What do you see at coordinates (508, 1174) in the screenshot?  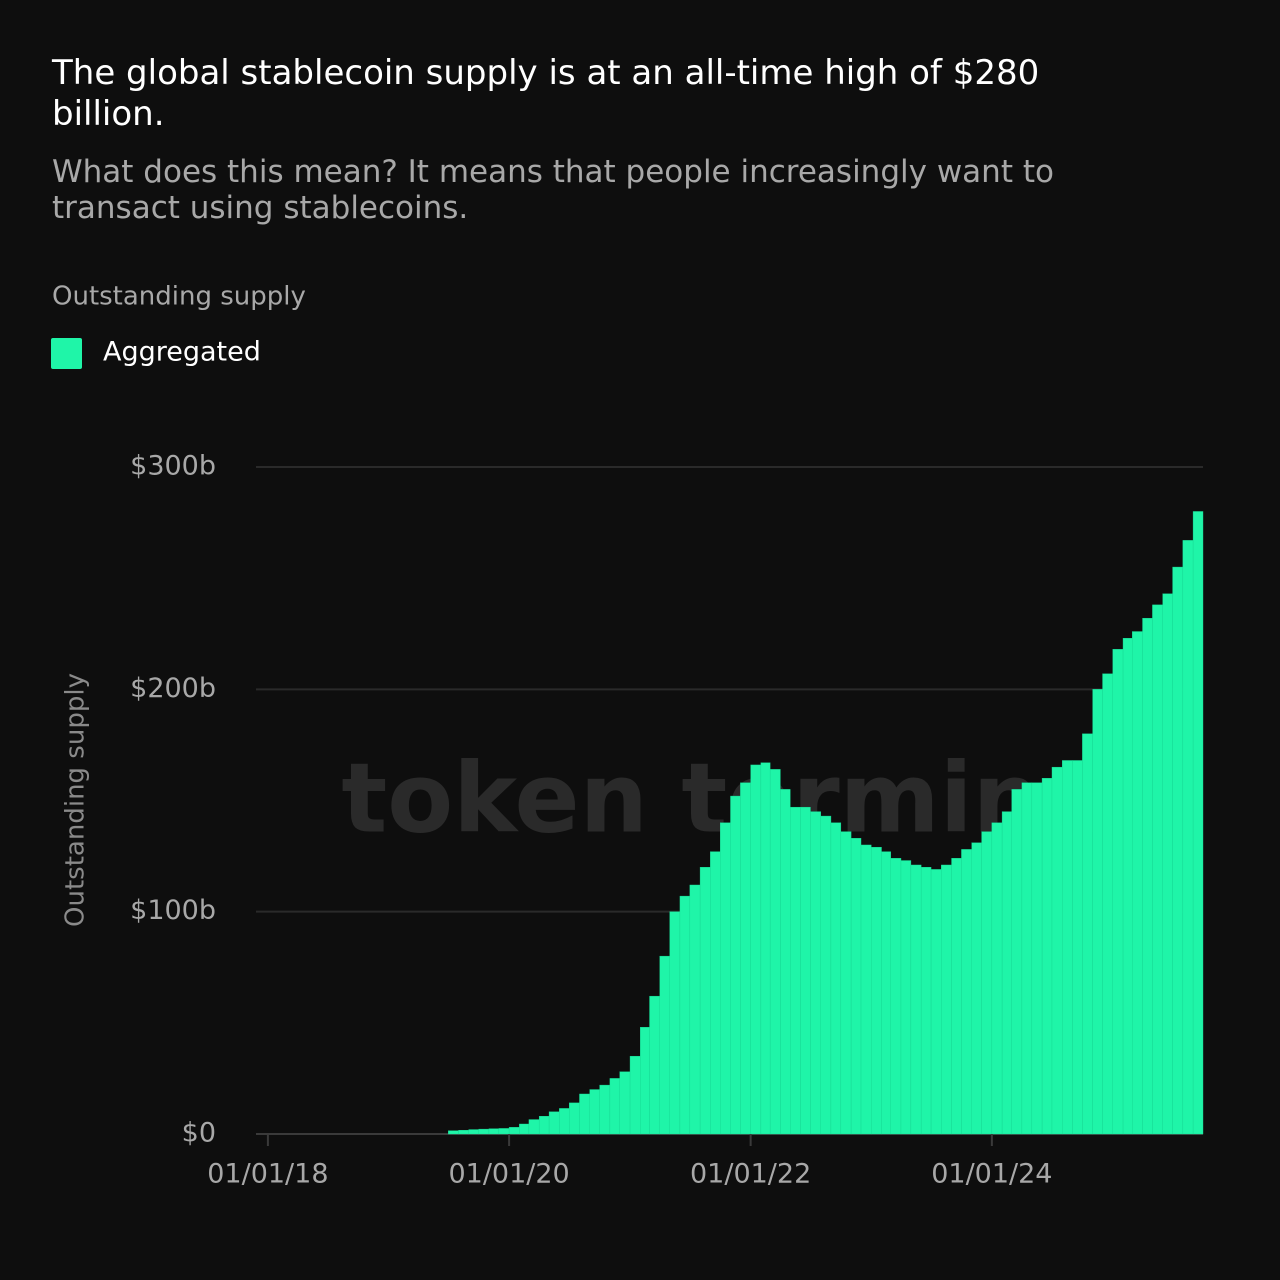 I see `x-tick-label: 01/01/20` at bounding box center [508, 1174].